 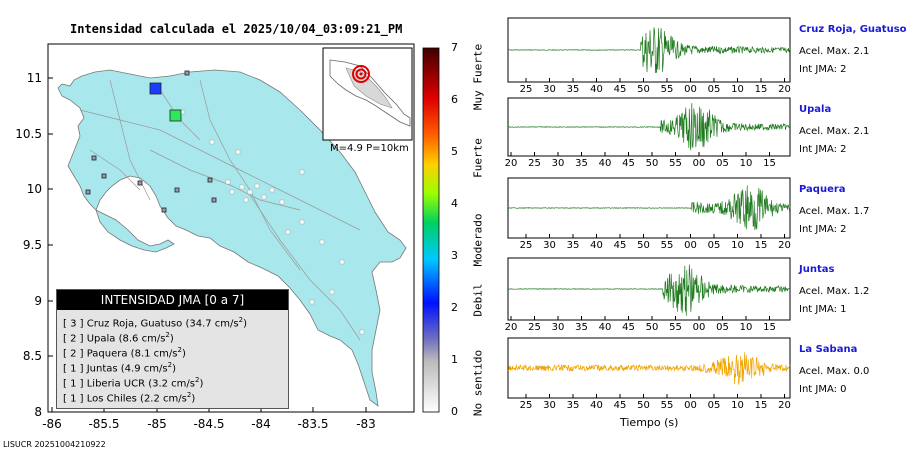 What do you see at coordinates (478, 383) in the screenshot?
I see `colorbar-category: No sentido` at bounding box center [478, 383].